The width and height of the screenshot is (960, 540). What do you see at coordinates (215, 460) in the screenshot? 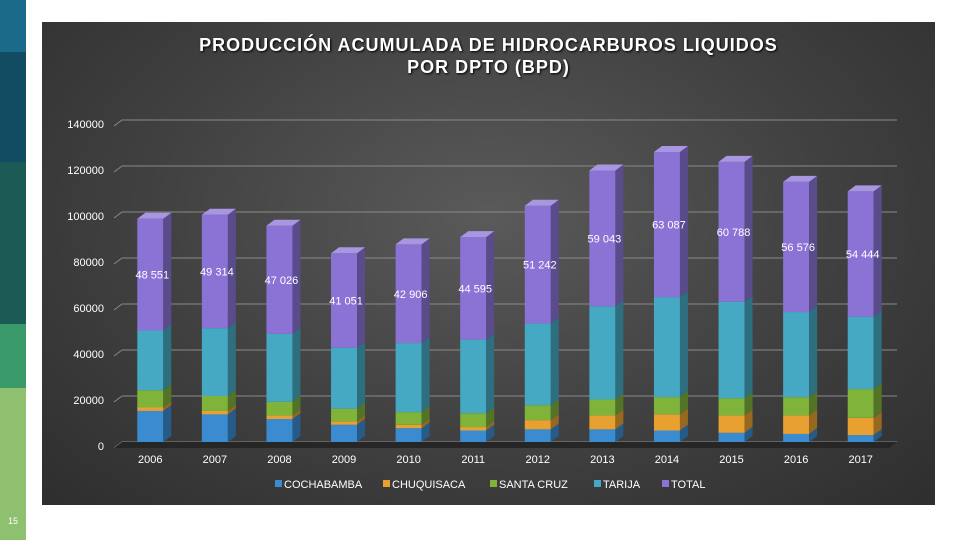
I see `x-tick-label: 2007` at bounding box center [215, 460].